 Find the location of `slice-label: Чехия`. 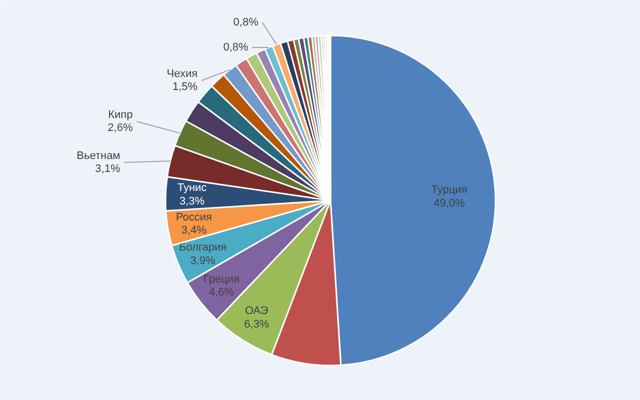

slice-label: Чехия is located at coordinates (182, 74).